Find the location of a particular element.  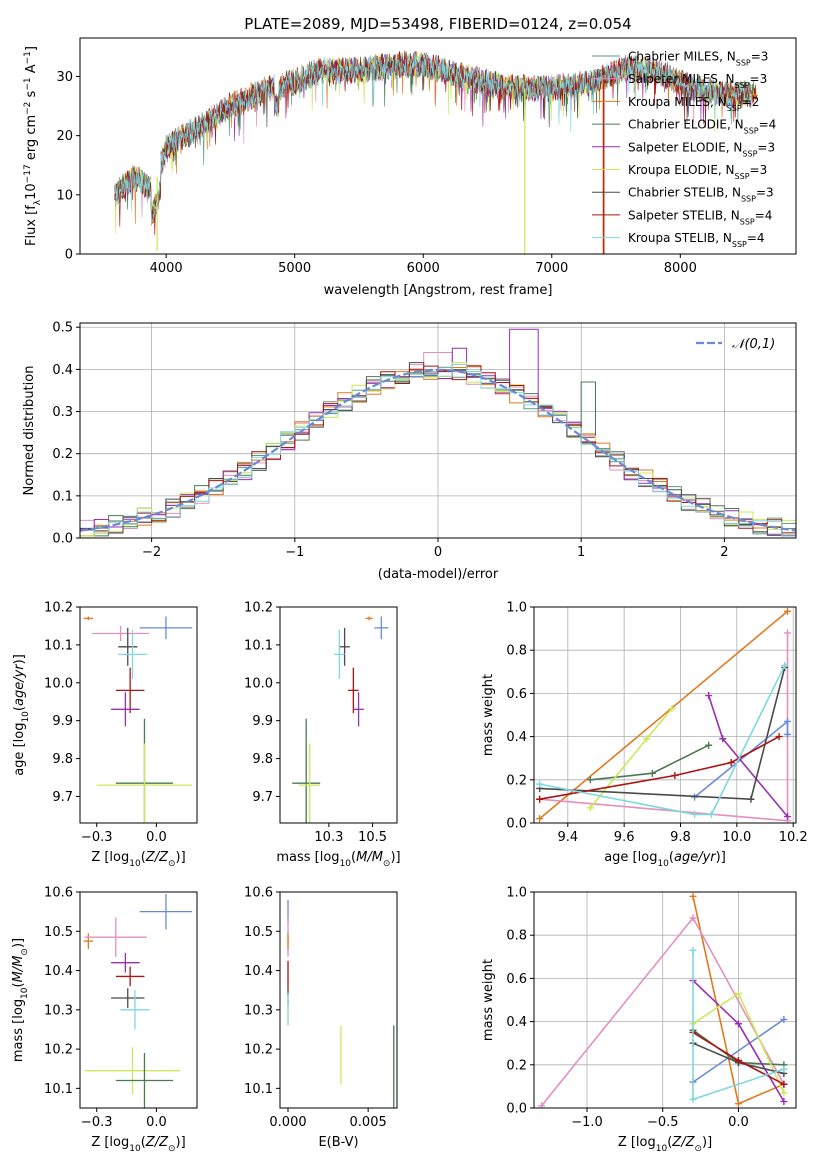

y-tick-label: 10.2 is located at coordinates (258, 1050).